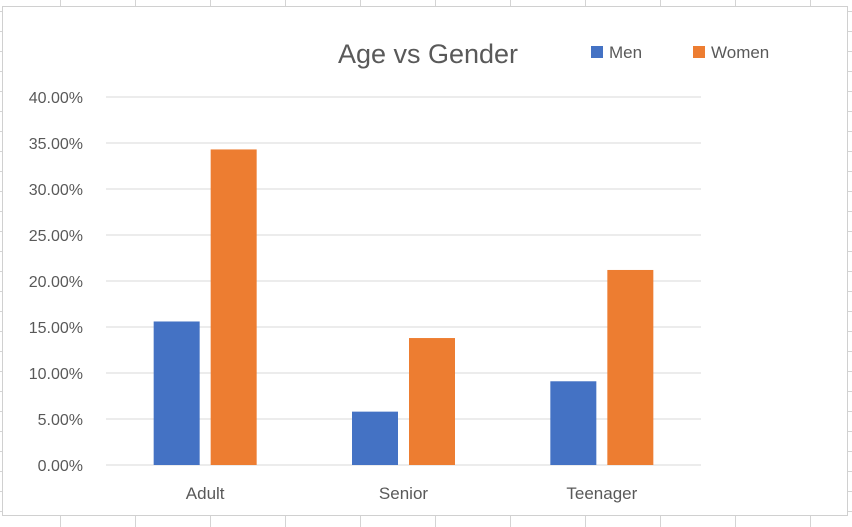 The image size is (852, 527). I want to click on y-tick-label: 10.00%, so click(56, 374).